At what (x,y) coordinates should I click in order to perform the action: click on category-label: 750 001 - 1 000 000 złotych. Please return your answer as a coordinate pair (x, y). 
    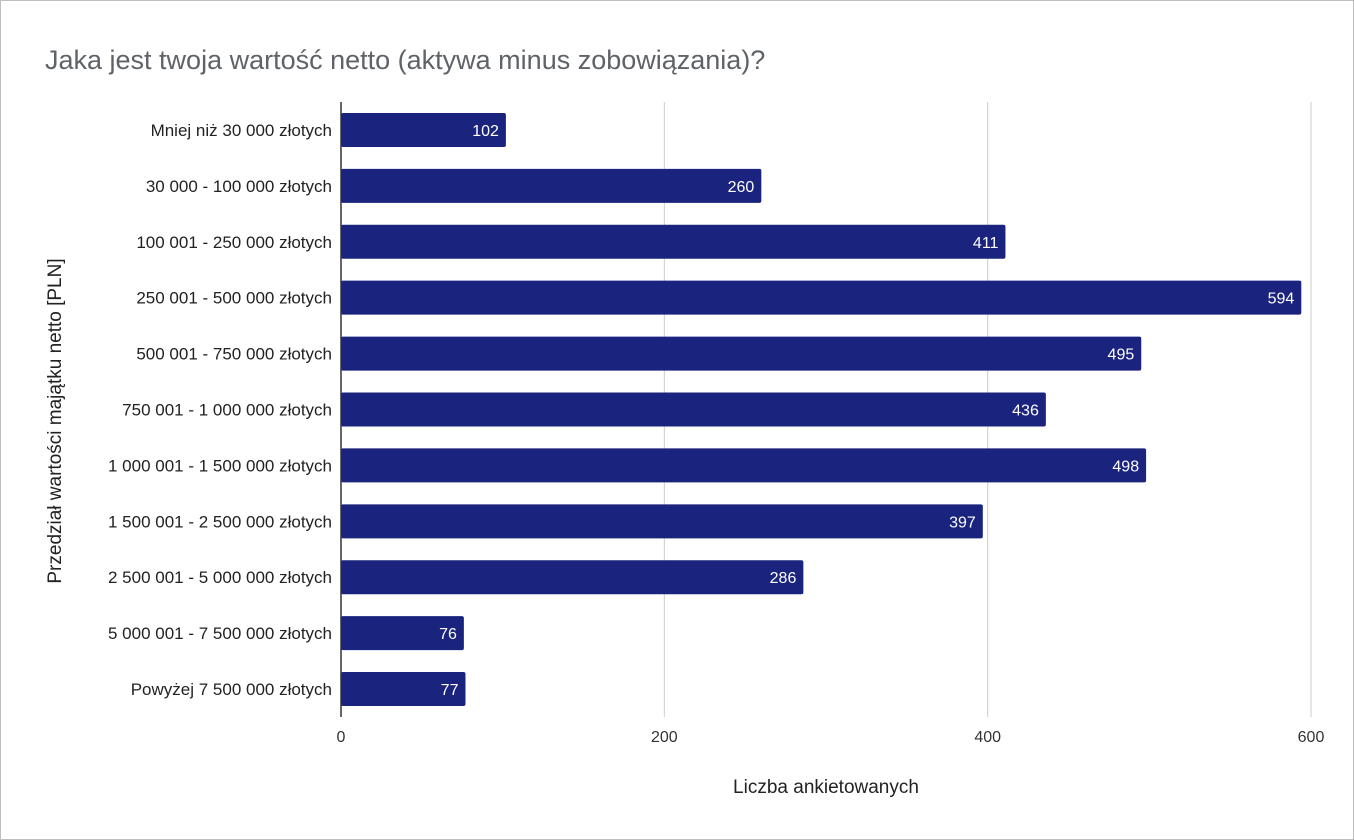
    Looking at the image, I should click on (227, 410).